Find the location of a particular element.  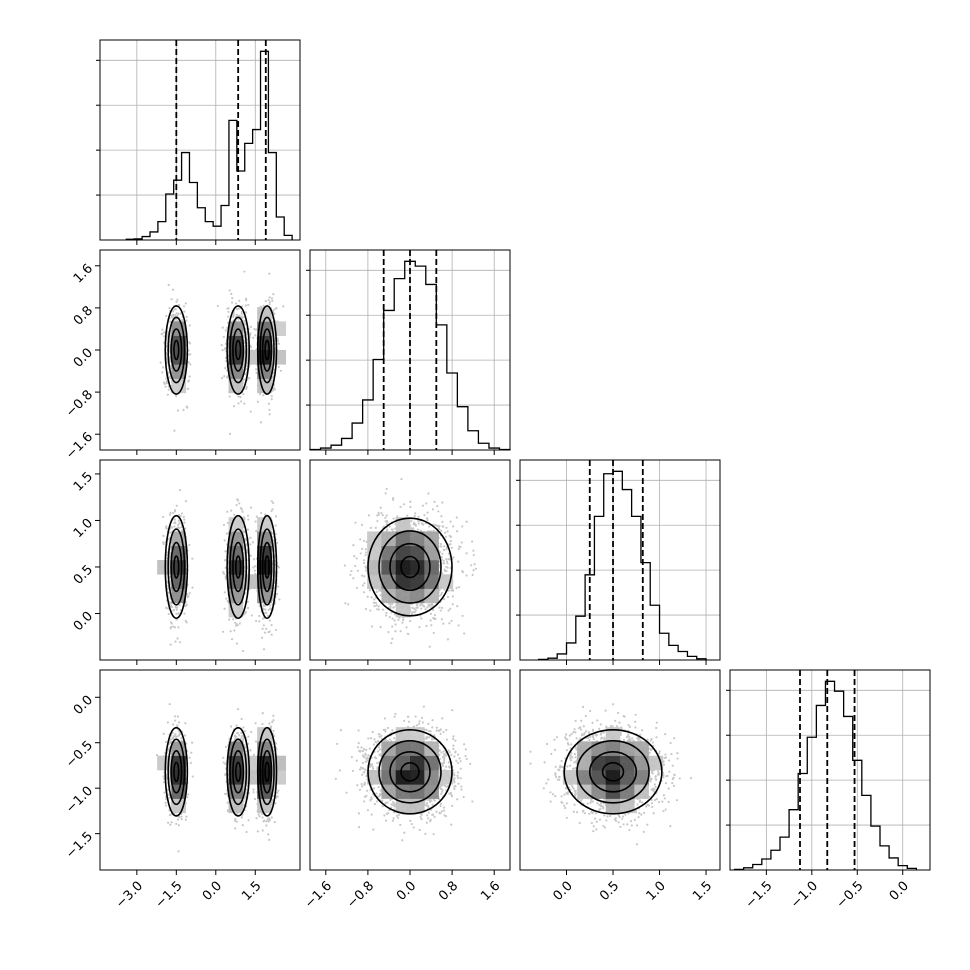

histogram-x2 is located at coordinates (622, 565).